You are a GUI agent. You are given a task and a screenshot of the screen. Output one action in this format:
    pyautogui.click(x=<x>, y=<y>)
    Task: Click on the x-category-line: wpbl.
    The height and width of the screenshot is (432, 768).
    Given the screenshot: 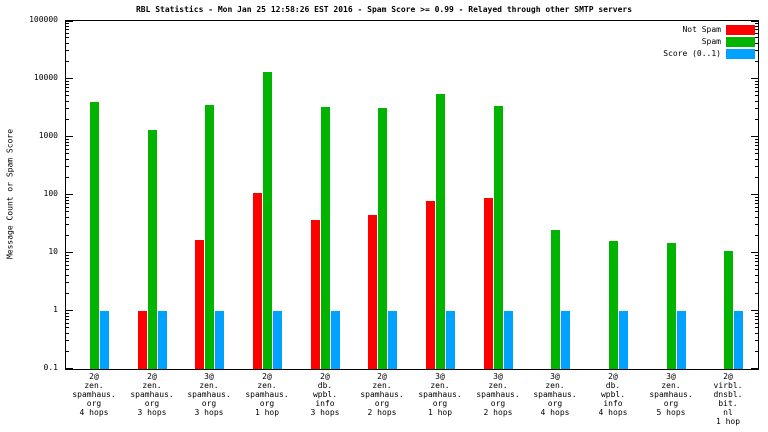 What is the action you would take?
    pyautogui.click(x=325, y=394)
    